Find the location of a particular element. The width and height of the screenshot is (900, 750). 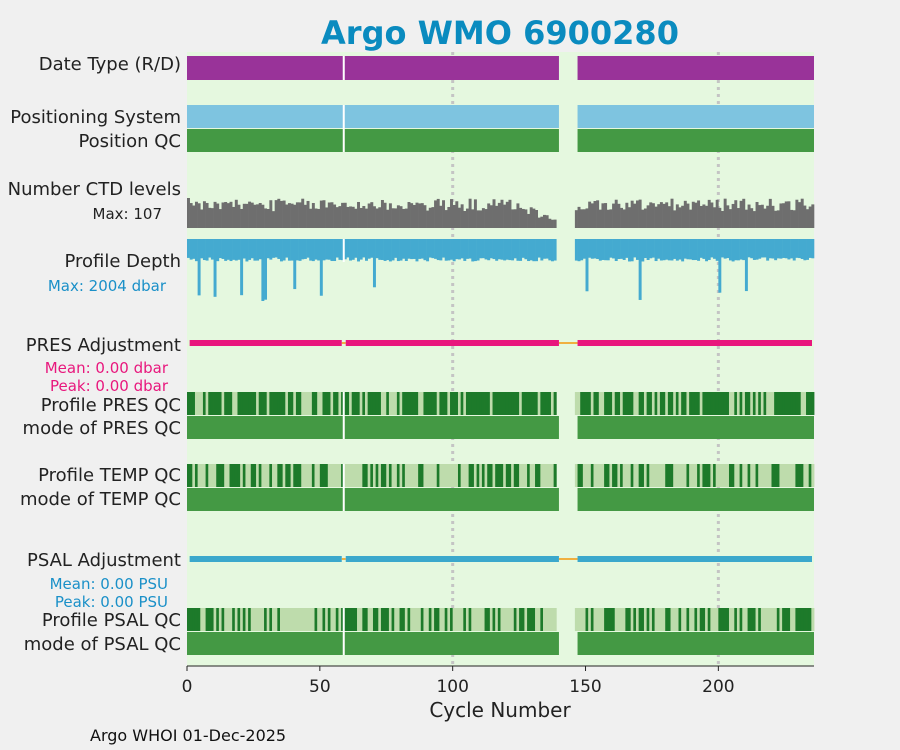

date-type-bar-a is located at coordinates (373, 68).